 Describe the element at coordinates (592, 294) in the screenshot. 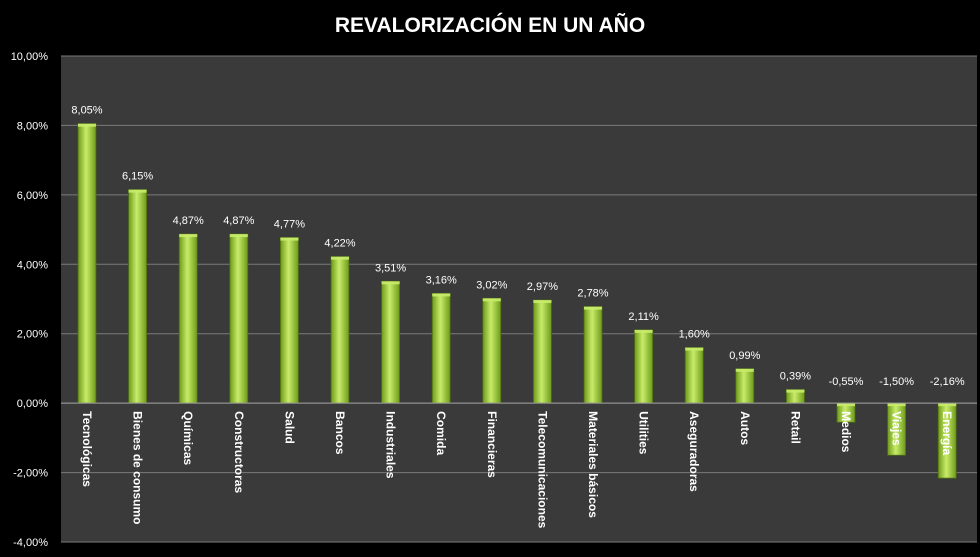

I see `data-label: 2,78%` at that location.